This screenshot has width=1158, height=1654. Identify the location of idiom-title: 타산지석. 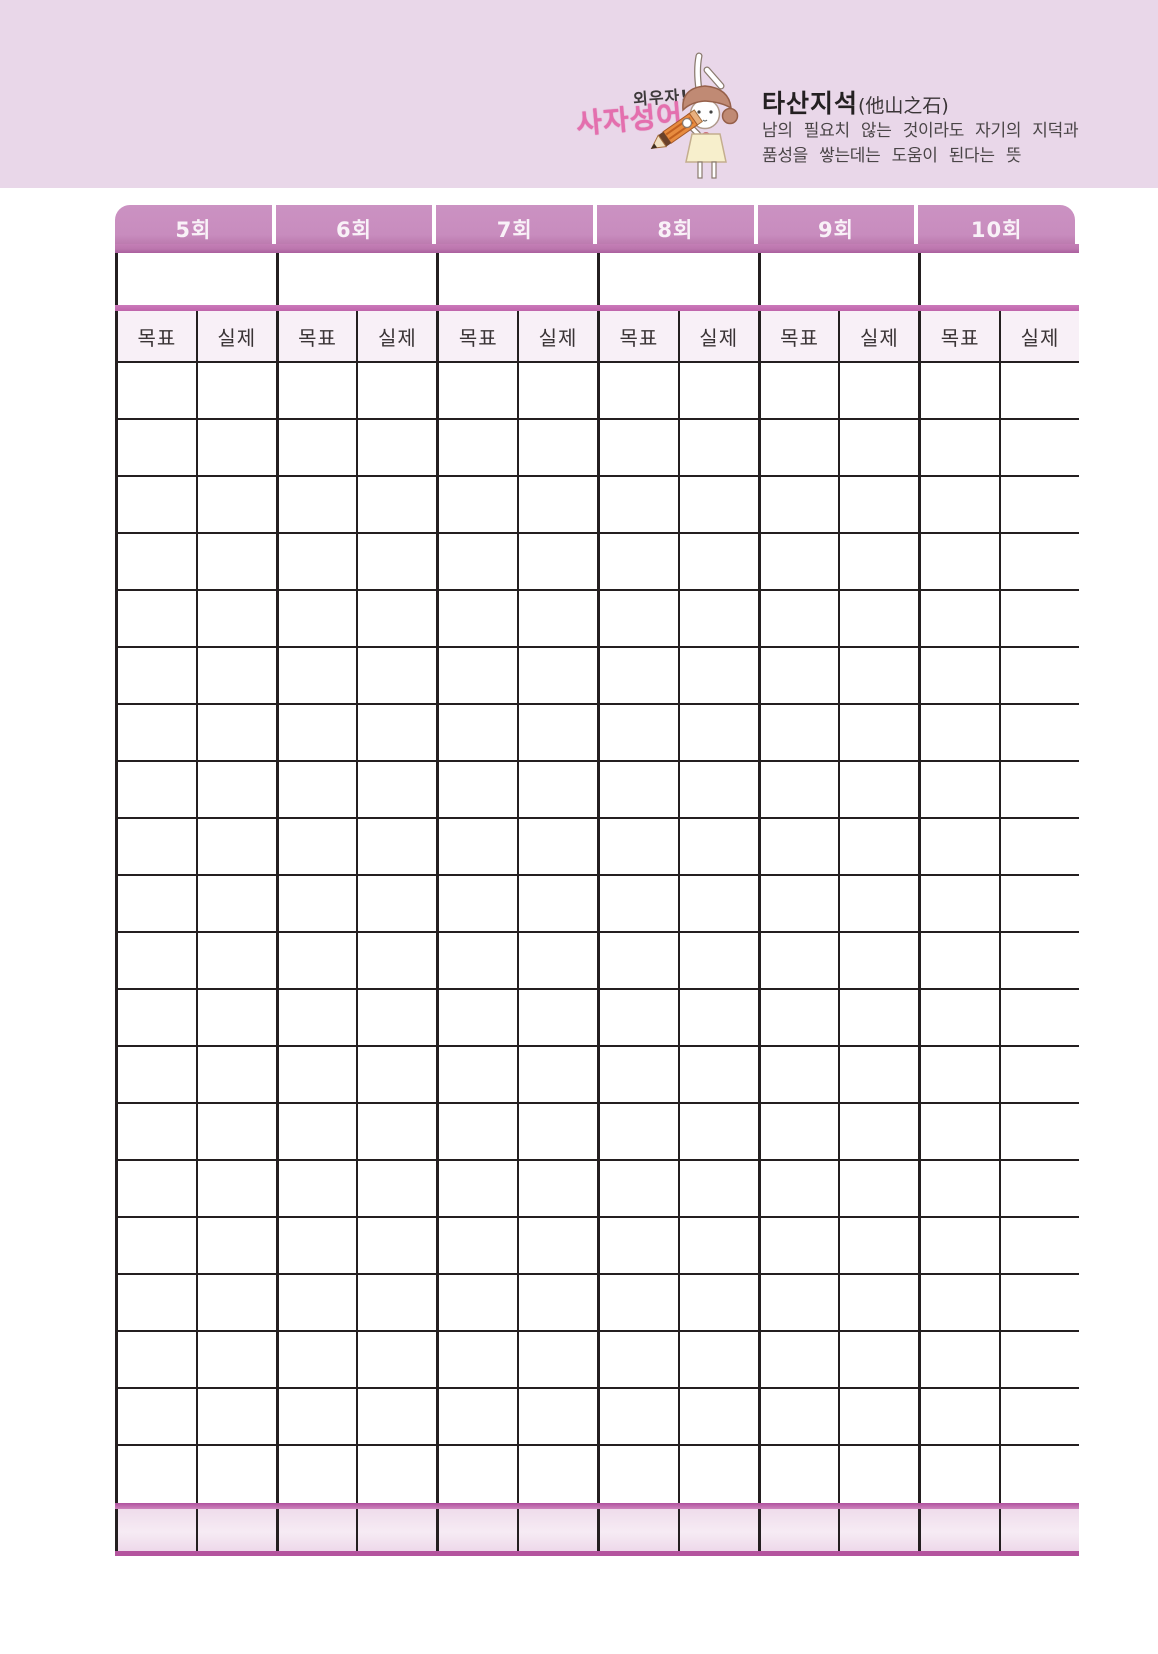
(810, 103).